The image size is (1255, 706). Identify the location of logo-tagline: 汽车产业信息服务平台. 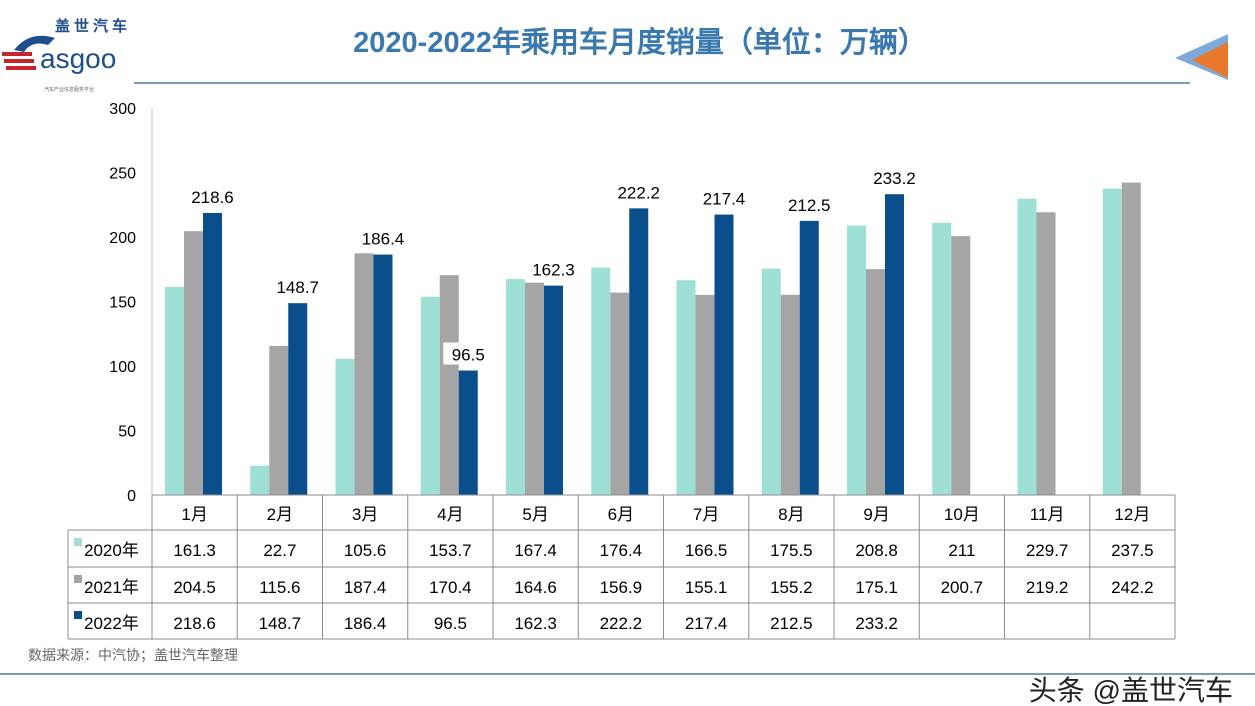
(69, 89).